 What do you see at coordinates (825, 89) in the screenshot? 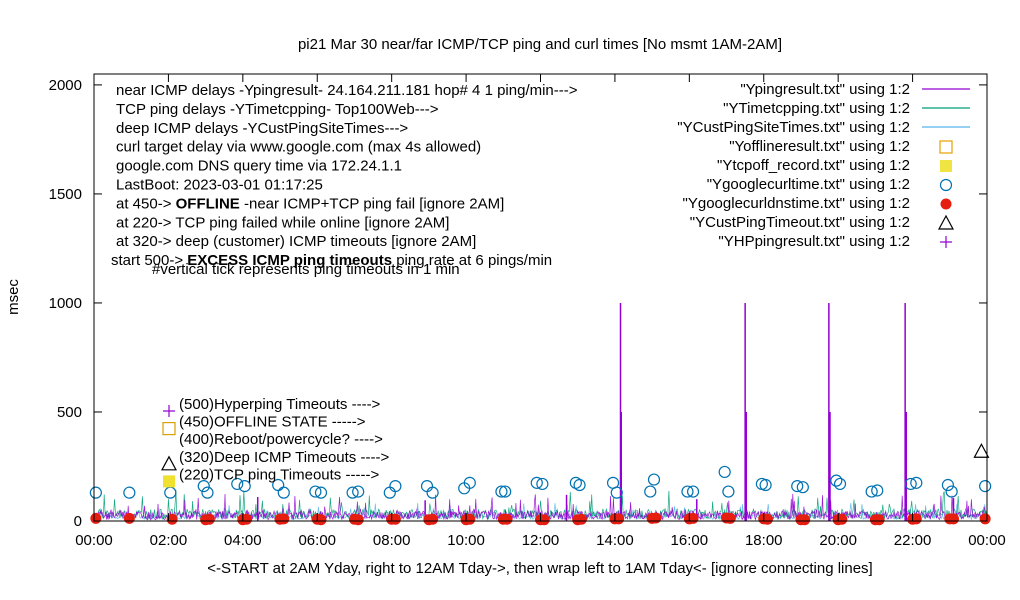
I see `legend-entry-label: "Ypingresult.txt" using 1:2` at bounding box center [825, 89].